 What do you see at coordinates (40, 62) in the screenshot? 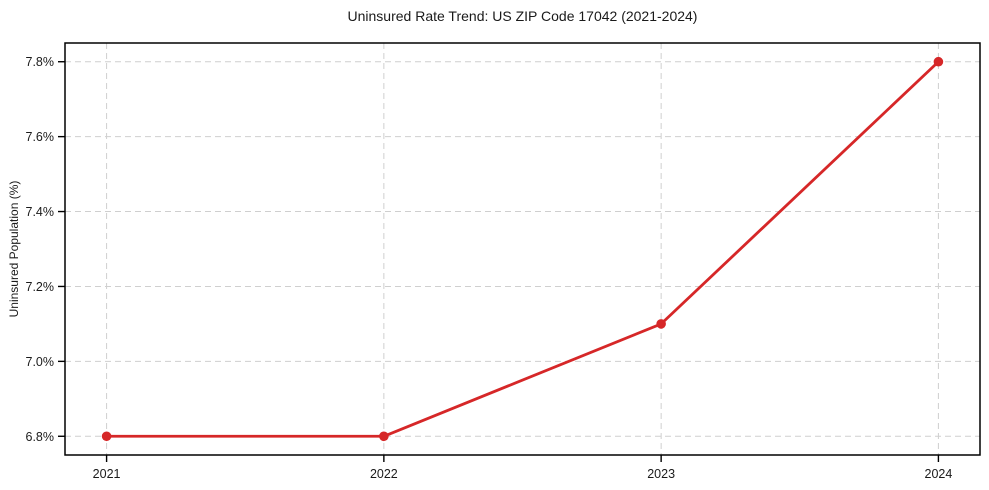
I see `y-tick-label: 7.8%` at bounding box center [40, 62].